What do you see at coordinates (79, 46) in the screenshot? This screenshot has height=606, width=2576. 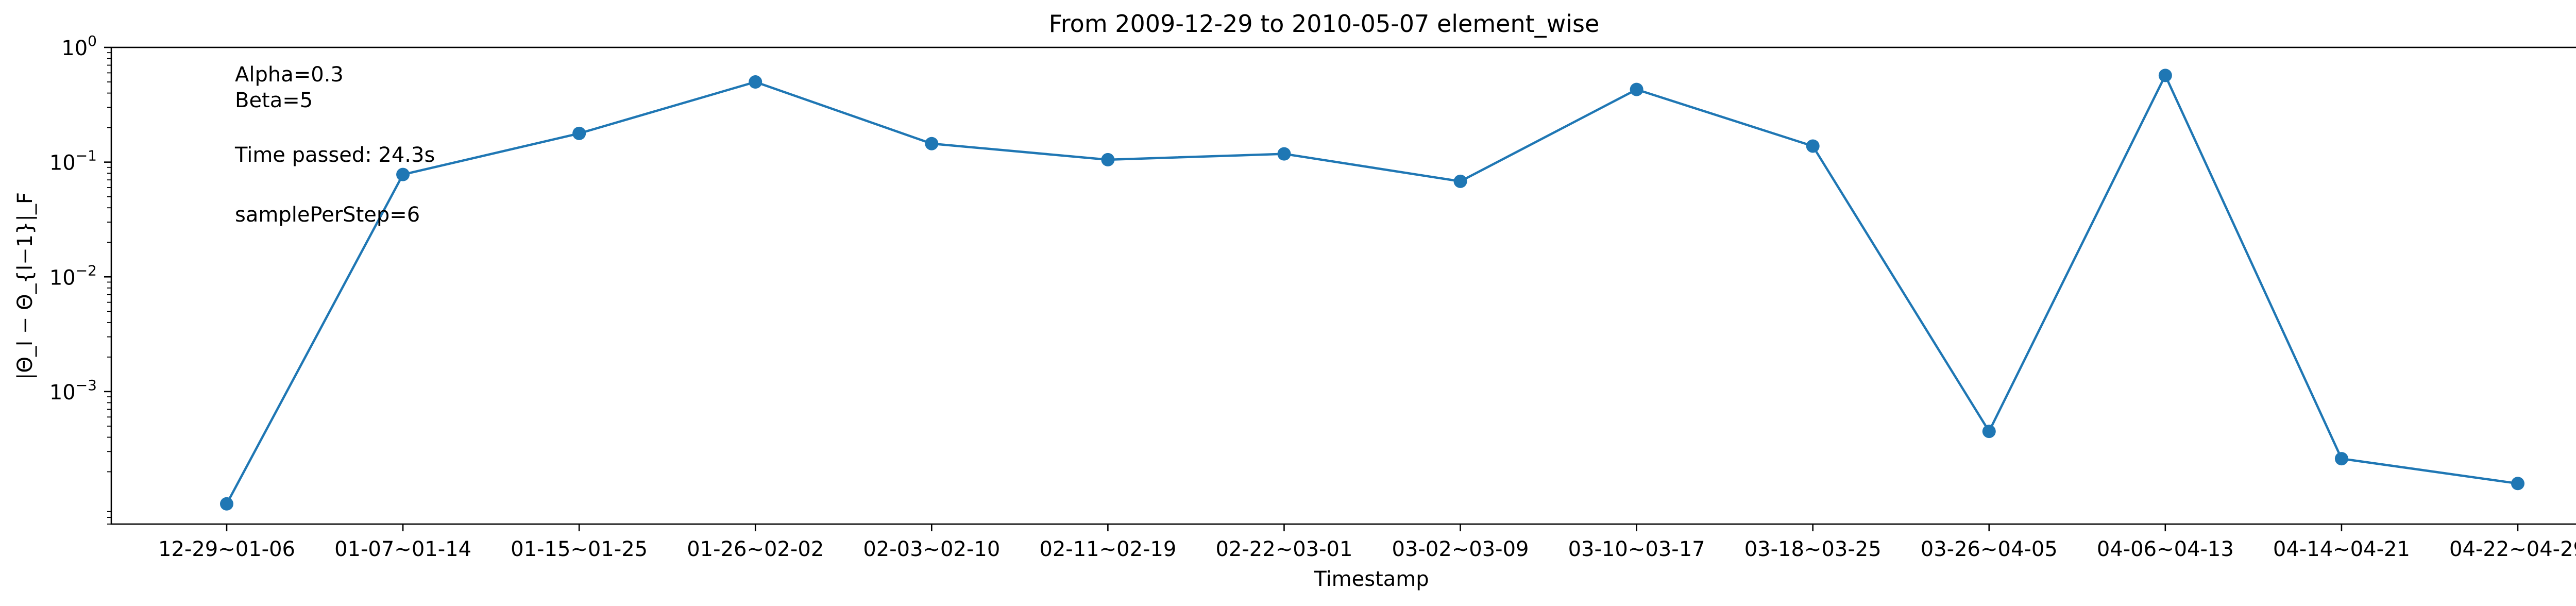 I see `y-tick-label: 10⁰` at bounding box center [79, 46].